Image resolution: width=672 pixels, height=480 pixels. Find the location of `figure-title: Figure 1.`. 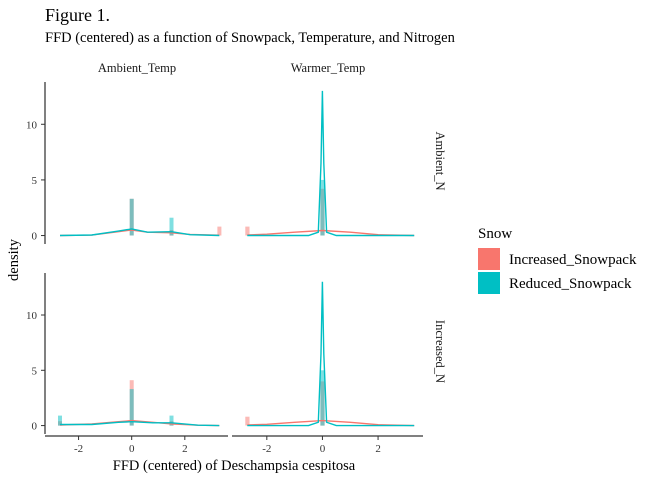

figure-title: Figure 1. is located at coordinates (77, 15).